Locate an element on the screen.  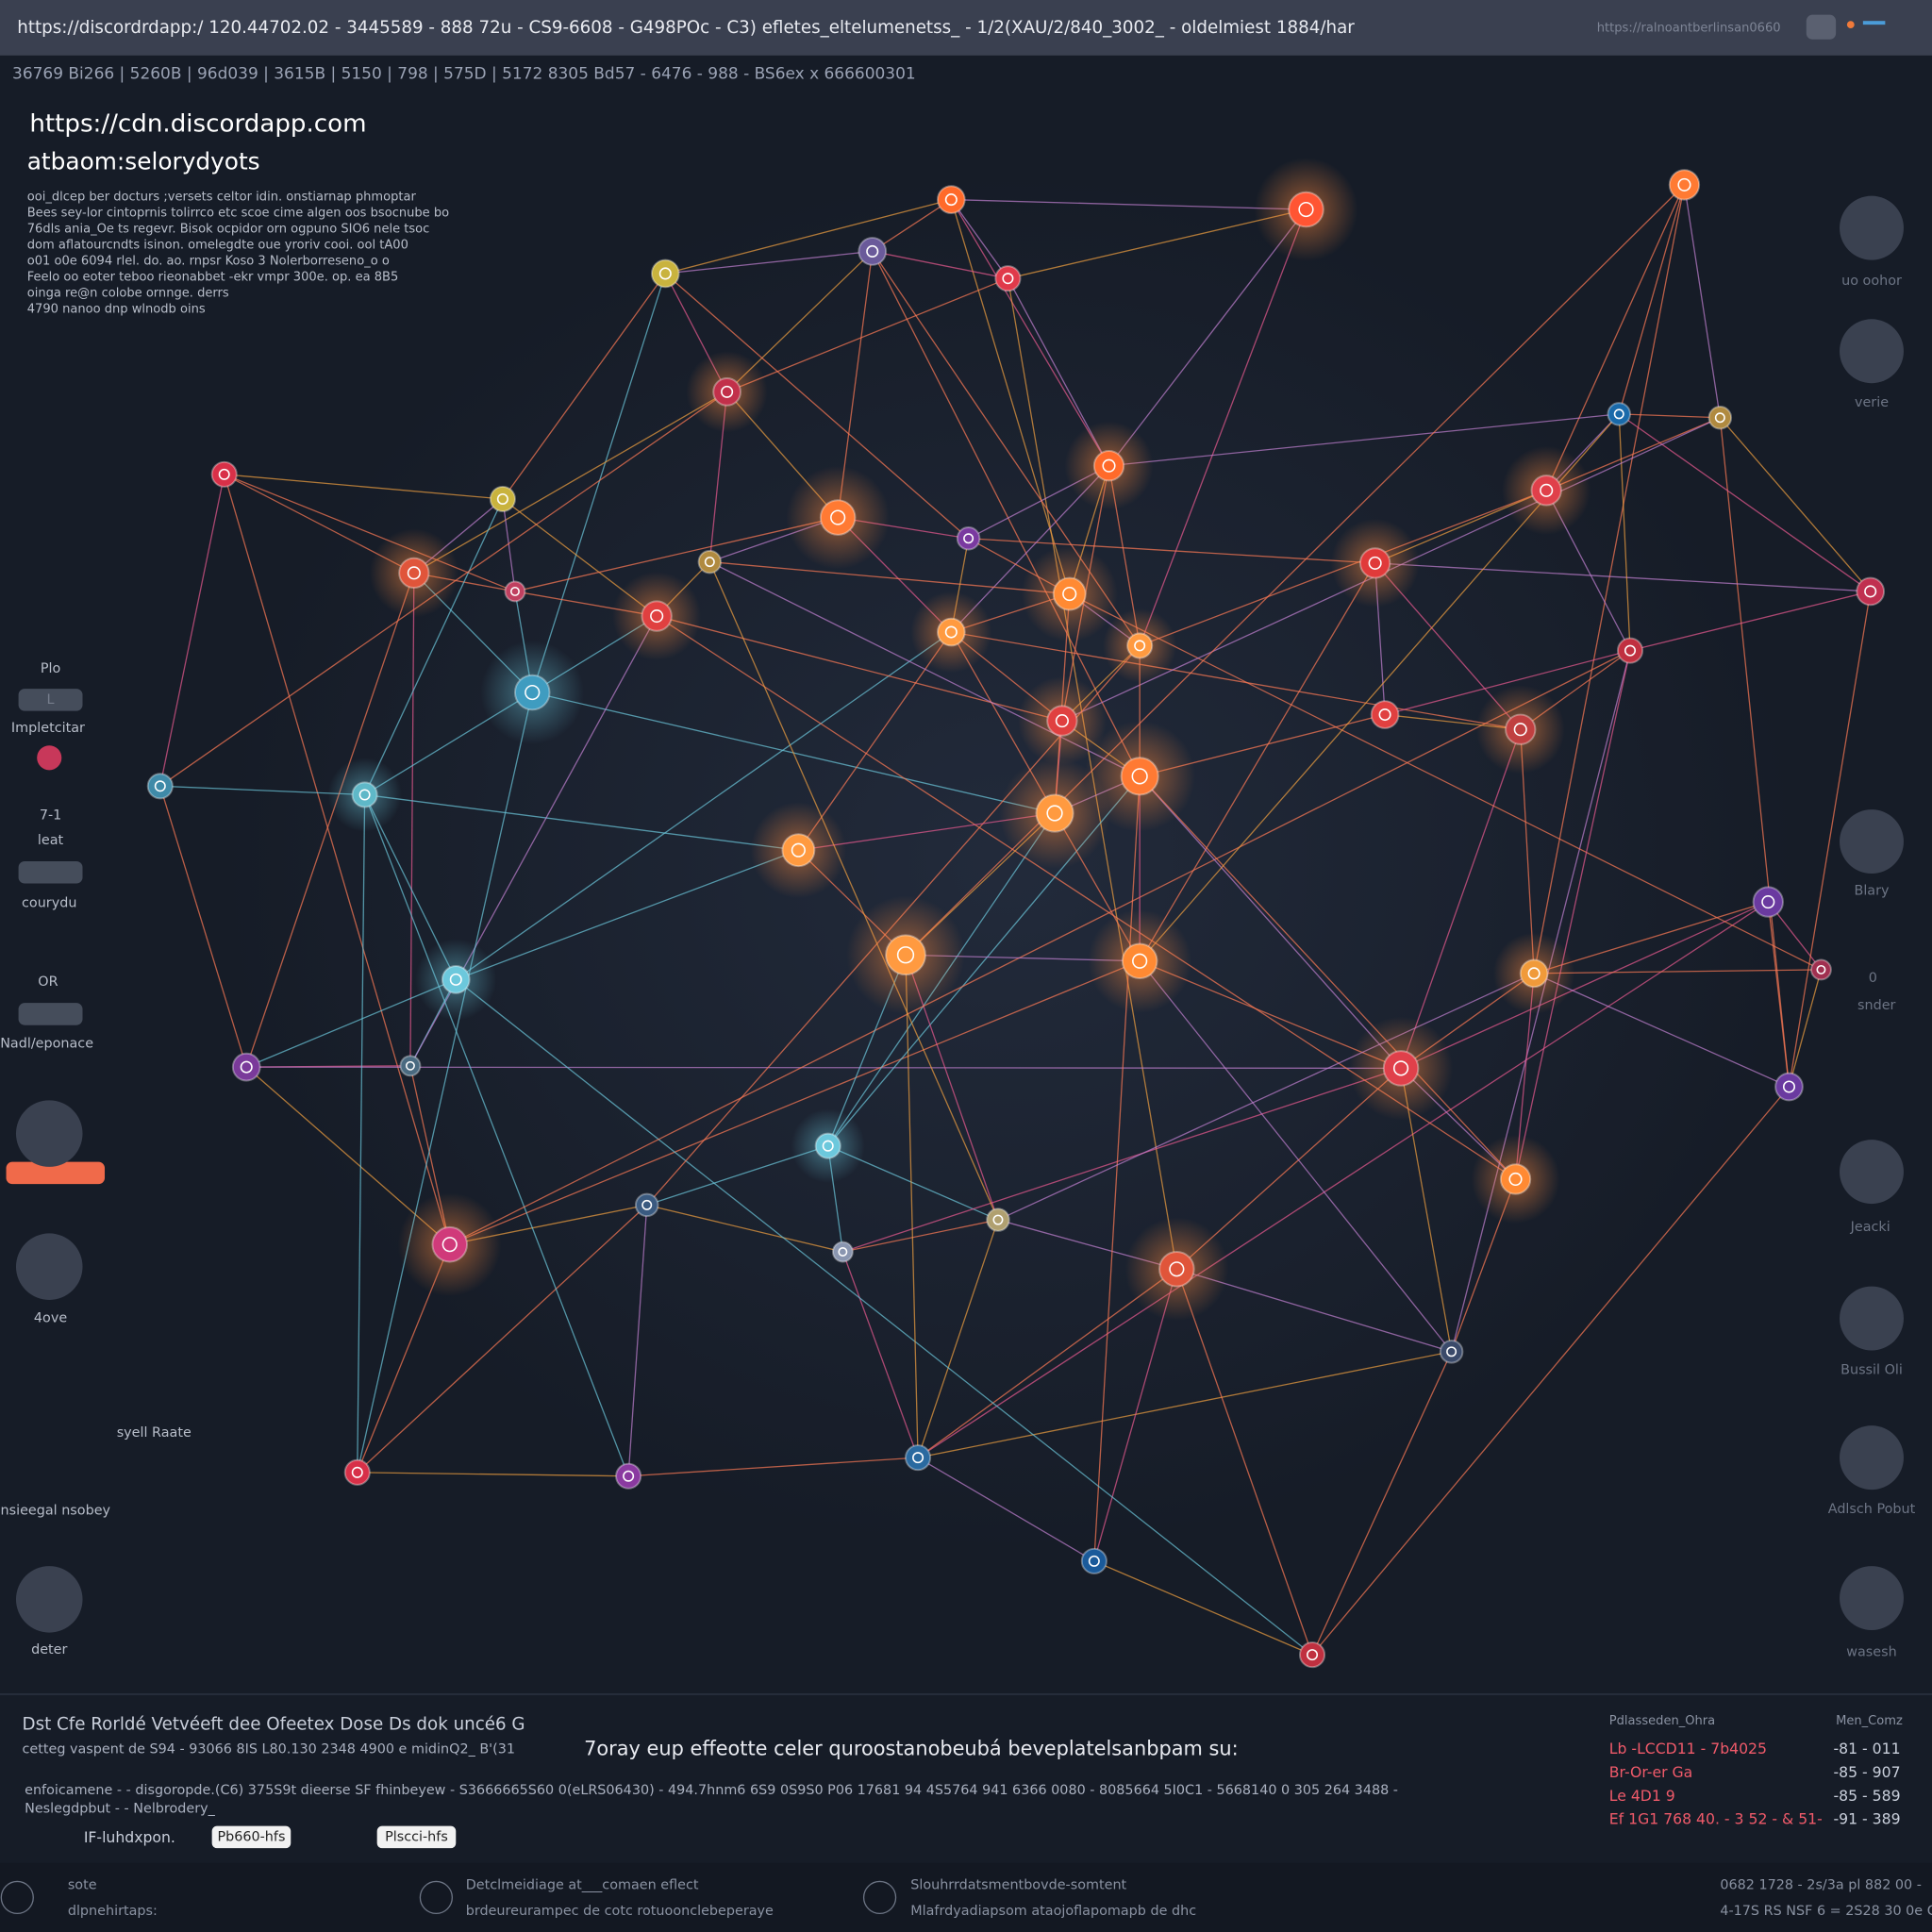
button-label: Plscci-hfs is located at coordinates (416, 1836).